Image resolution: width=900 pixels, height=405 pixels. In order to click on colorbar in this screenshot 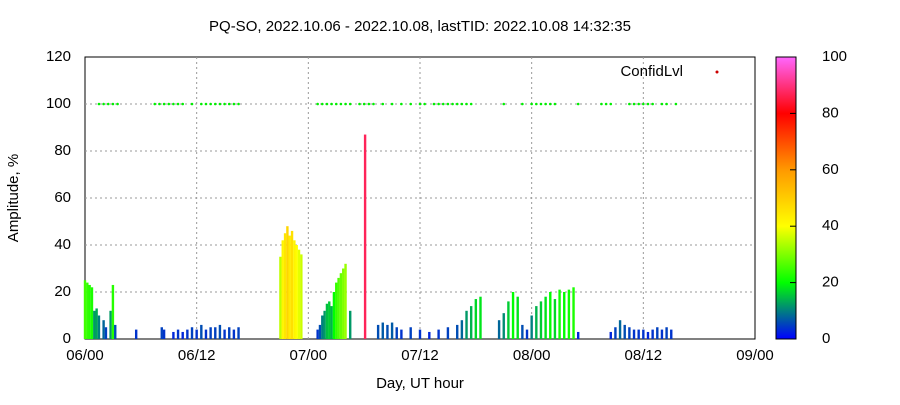, I will do `click(786, 198)`.